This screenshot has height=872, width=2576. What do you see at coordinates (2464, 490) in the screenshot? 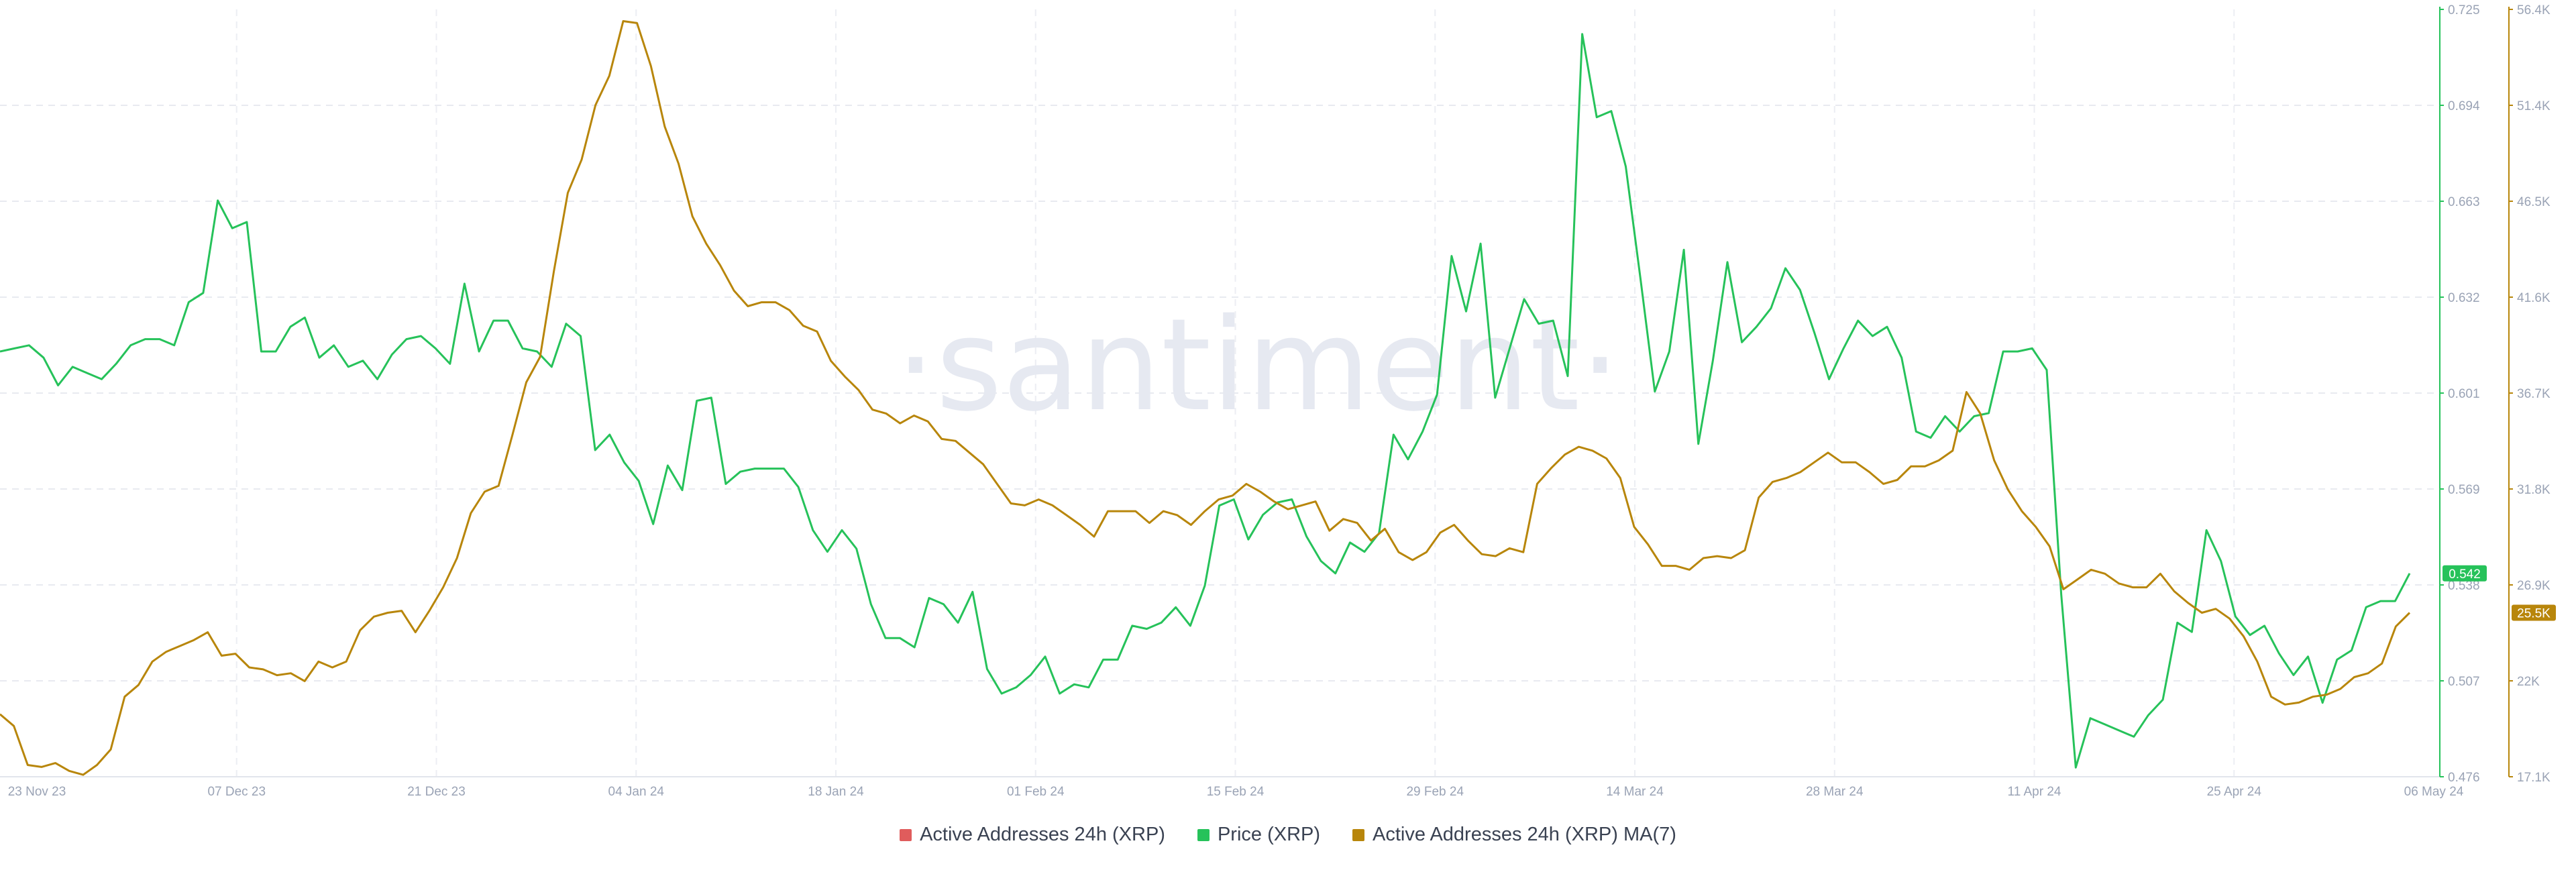
I see `price-tick-label: 0.569` at bounding box center [2464, 490].